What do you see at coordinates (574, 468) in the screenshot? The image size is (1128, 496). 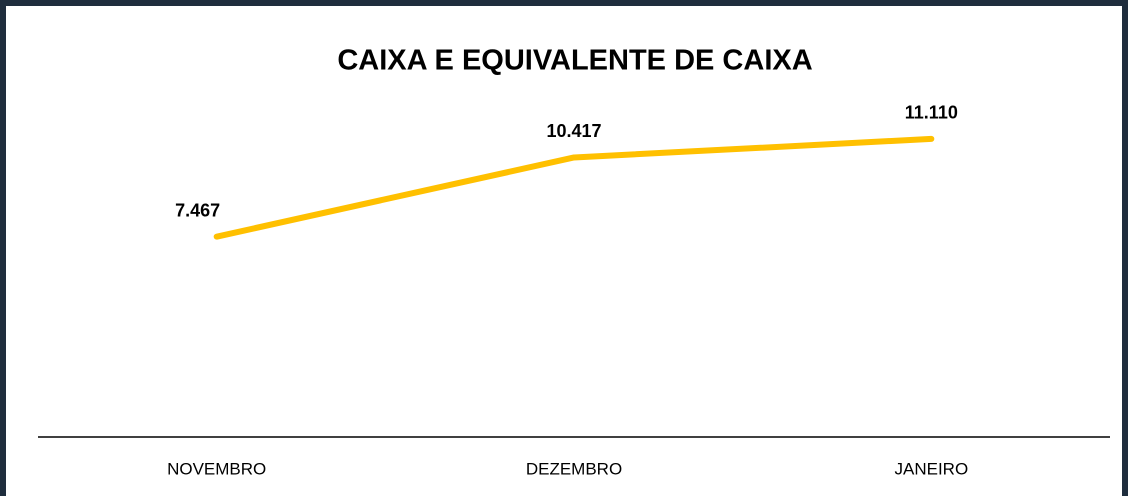 I see `x-tick-label: DEZEMBRO` at bounding box center [574, 468].